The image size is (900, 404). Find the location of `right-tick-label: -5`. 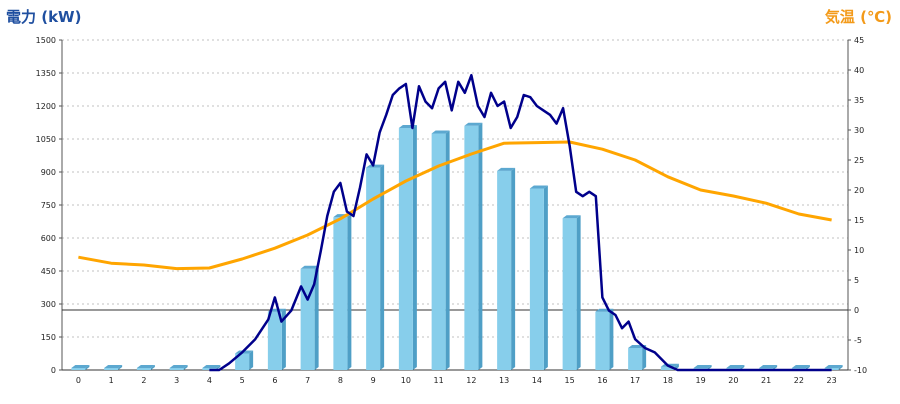

right-tick-label: -5 is located at coordinates (858, 340).